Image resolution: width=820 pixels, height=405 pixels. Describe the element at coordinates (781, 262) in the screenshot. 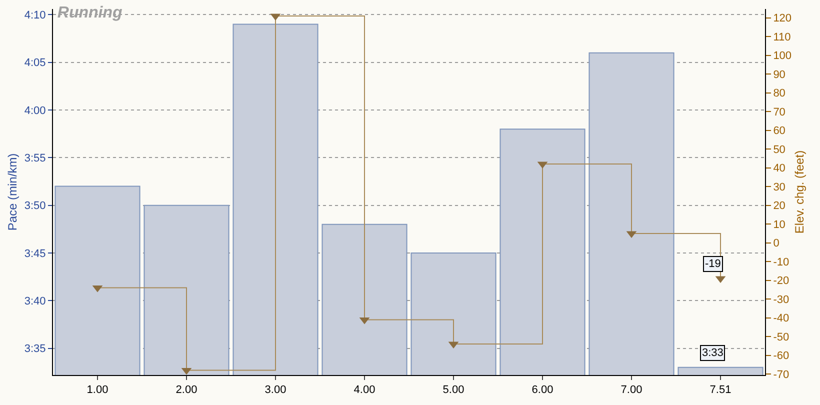

I see `y2-tick-label: -10` at that location.